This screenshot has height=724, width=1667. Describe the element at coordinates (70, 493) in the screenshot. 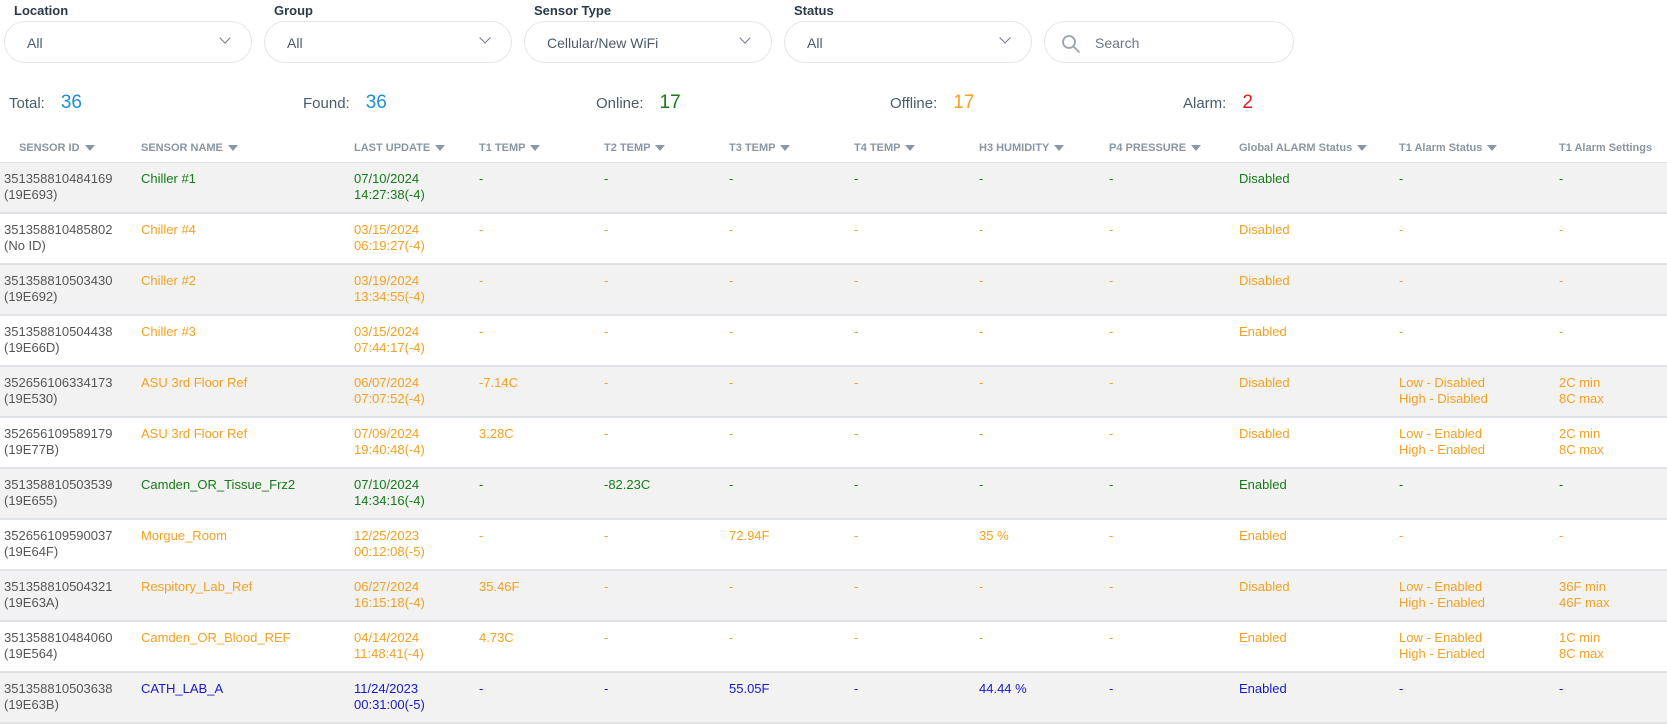

I see `sensor-id-cell: 351358810503539 (19E655)` at that location.